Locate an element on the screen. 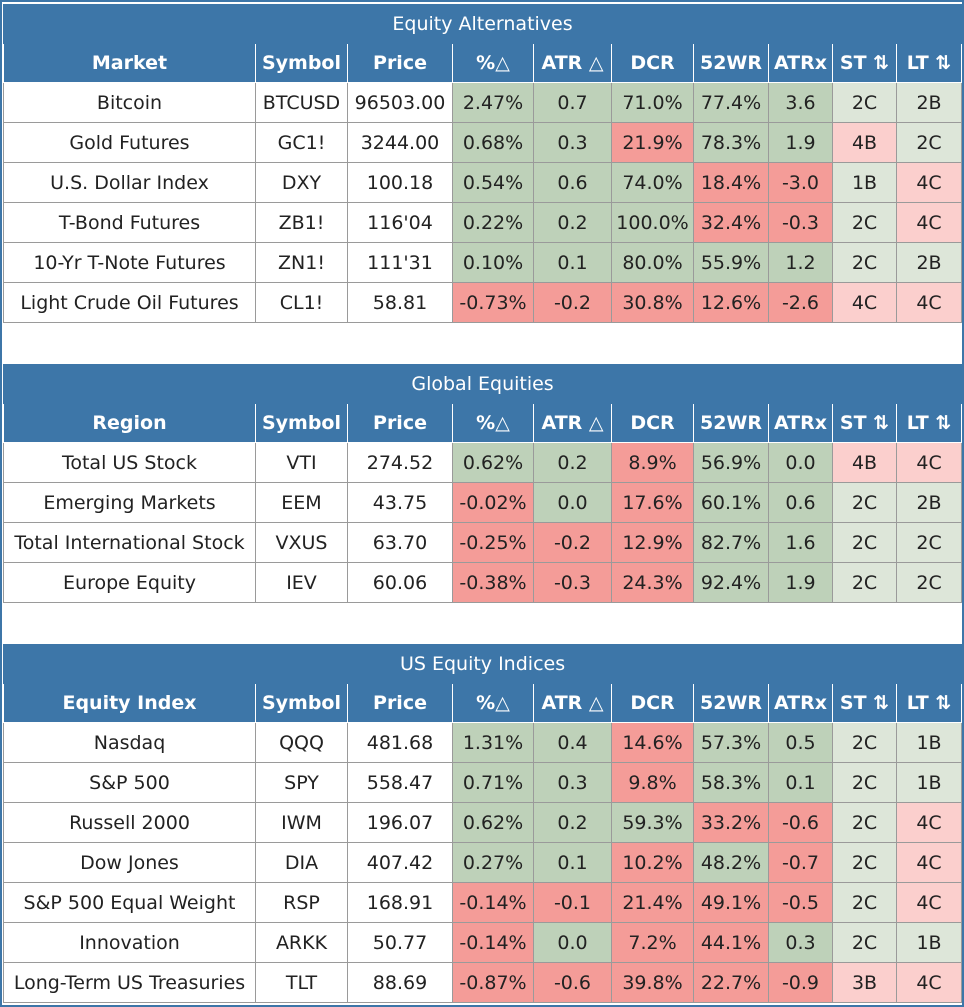  region-cell: Europe Equity is located at coordinates (129, 582).